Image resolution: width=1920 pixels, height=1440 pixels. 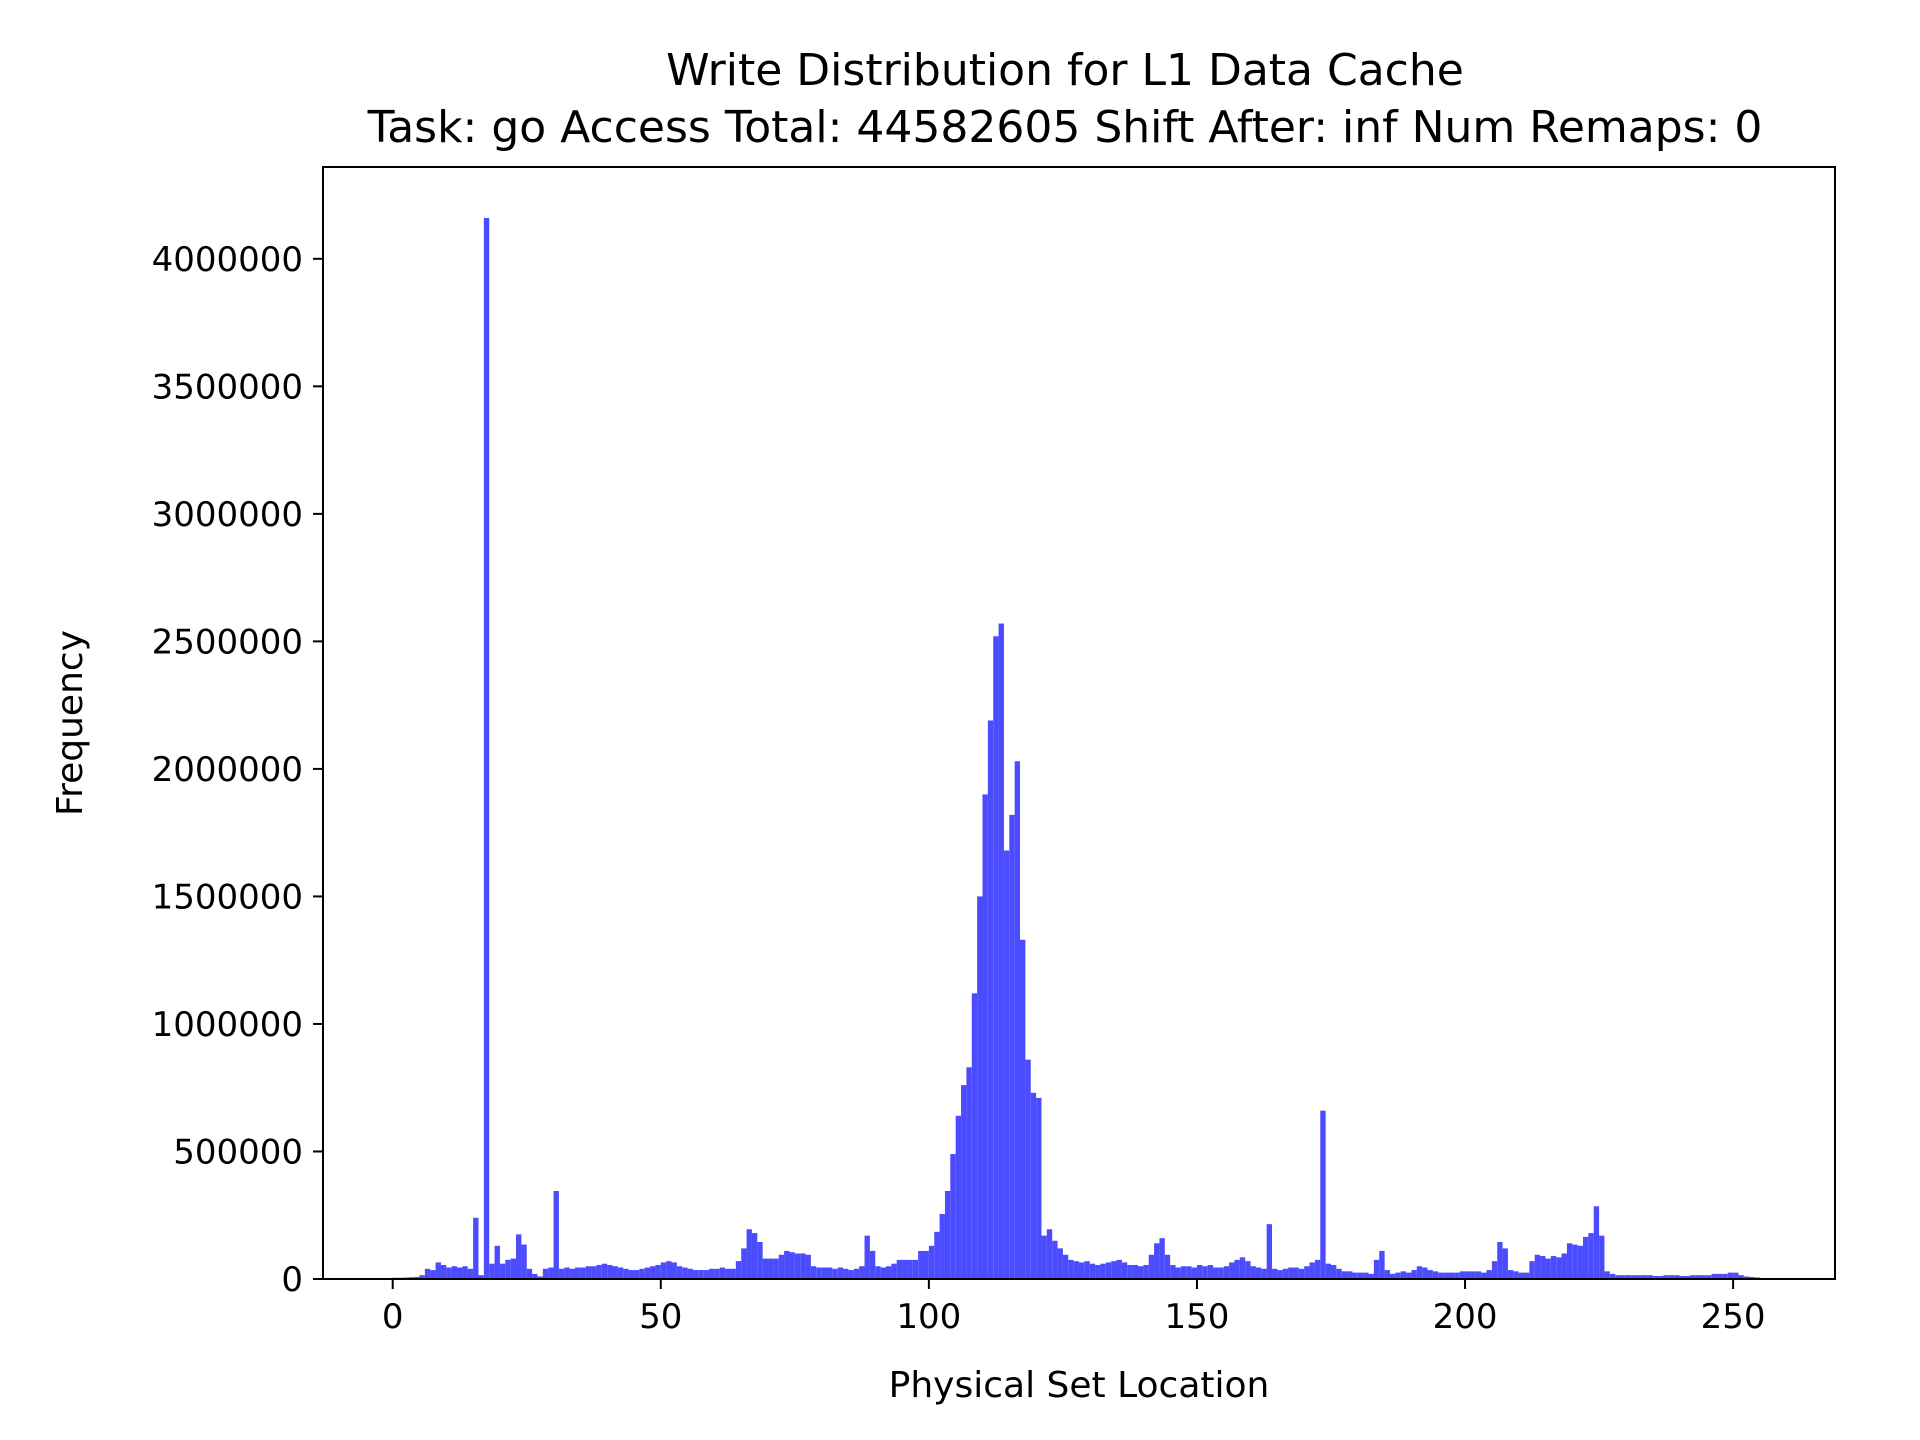 What do you see at coordinates (238, 1152) in the screenshot?
I see `y-tick-label: 500000` at bounding box center [238, 1152].